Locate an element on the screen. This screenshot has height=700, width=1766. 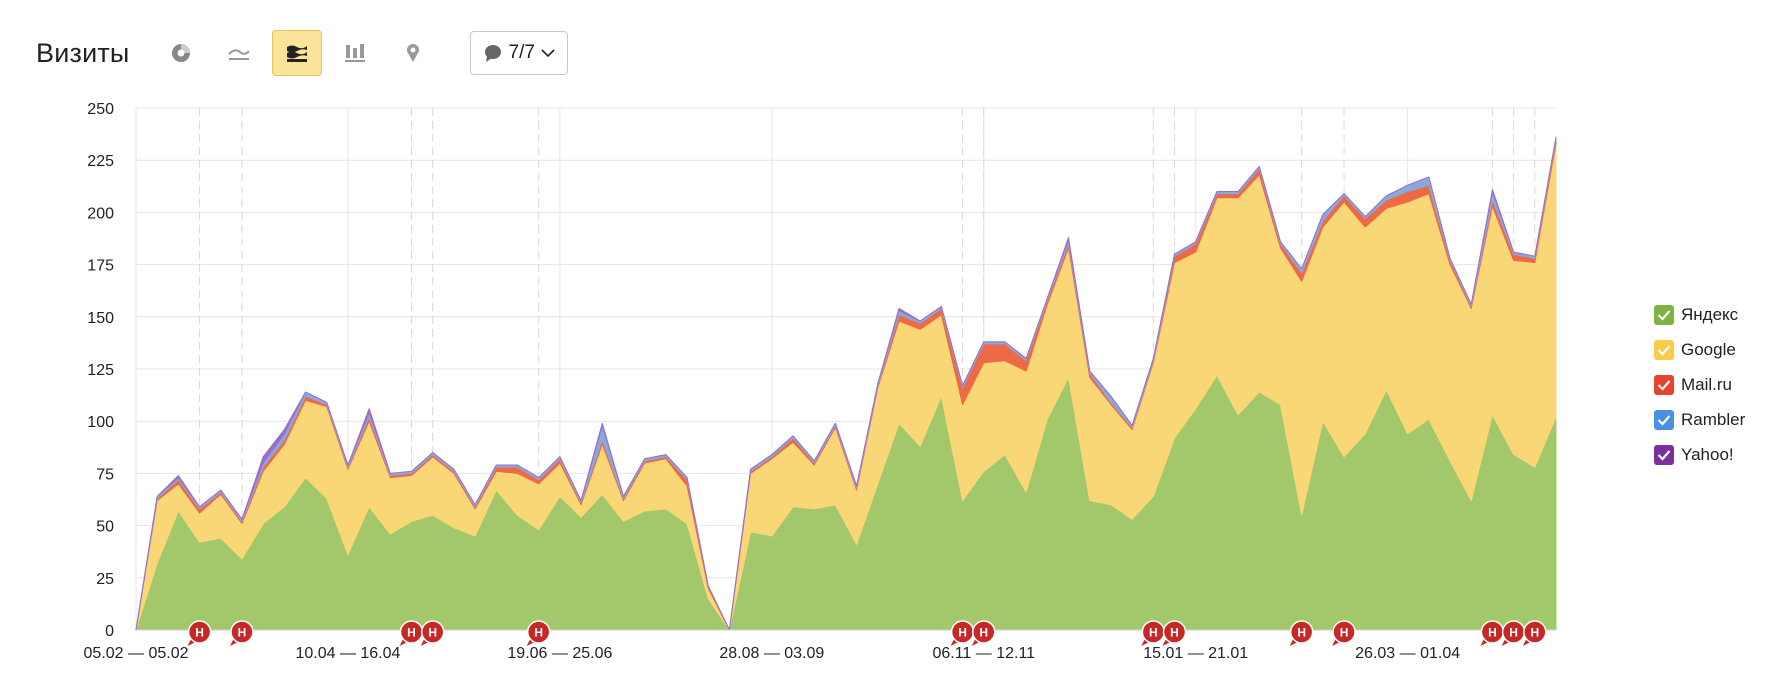
legend-item-yandex: Яндекс is located at coordinates (1699, 314).